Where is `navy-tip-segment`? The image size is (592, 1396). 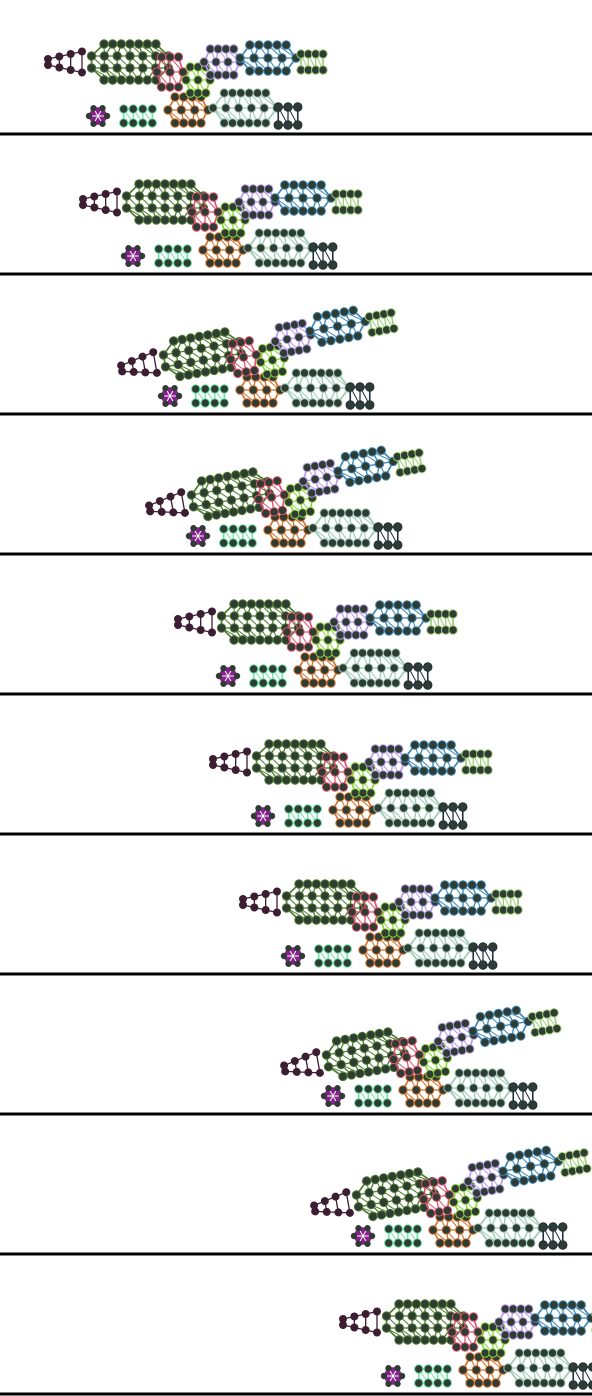
navy-tip-segment is located at coordinates (453, 816).